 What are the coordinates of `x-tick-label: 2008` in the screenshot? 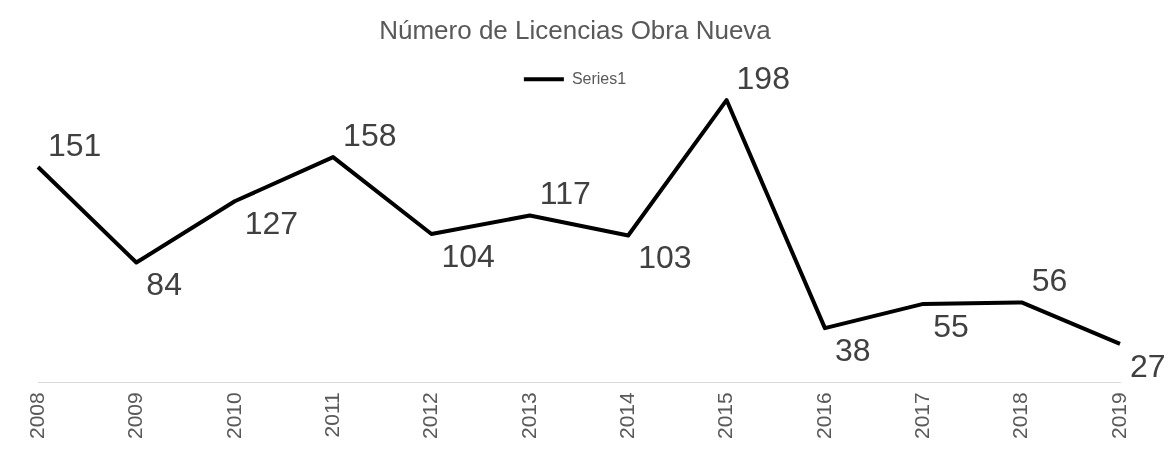 It's located at (36, 415).